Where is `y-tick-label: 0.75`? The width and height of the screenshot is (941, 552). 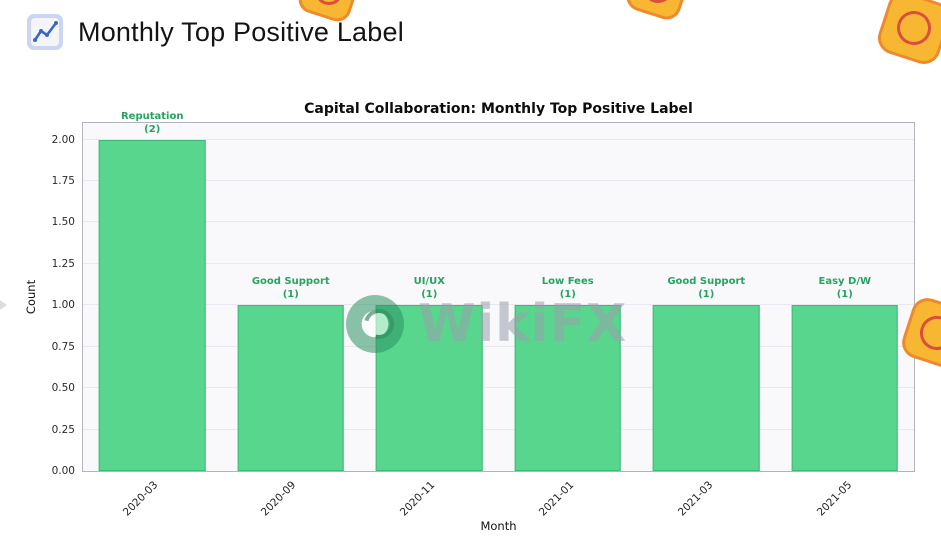
y-tick-label: 0.75 is located at coordinates (63, 346).